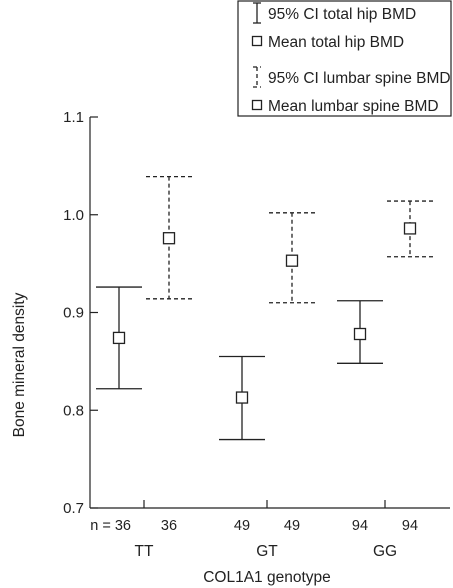 Image resolution: width=453 pixels, height=588 pixels. I want to click on y-tick-label: 0.9, so click(73, 313).